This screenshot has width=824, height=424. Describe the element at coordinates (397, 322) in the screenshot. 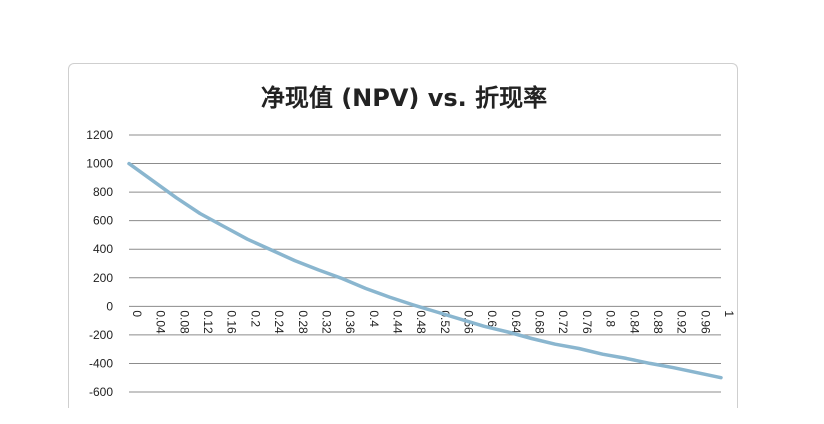

I see `x-tick-label: 0.44` at that location.